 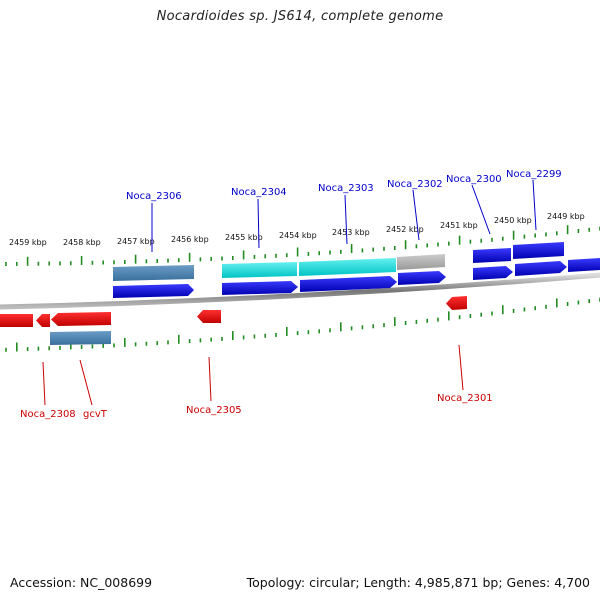 I want to click on gene-label-noca-2300: Noca_2300, so click(x=474, y=179).